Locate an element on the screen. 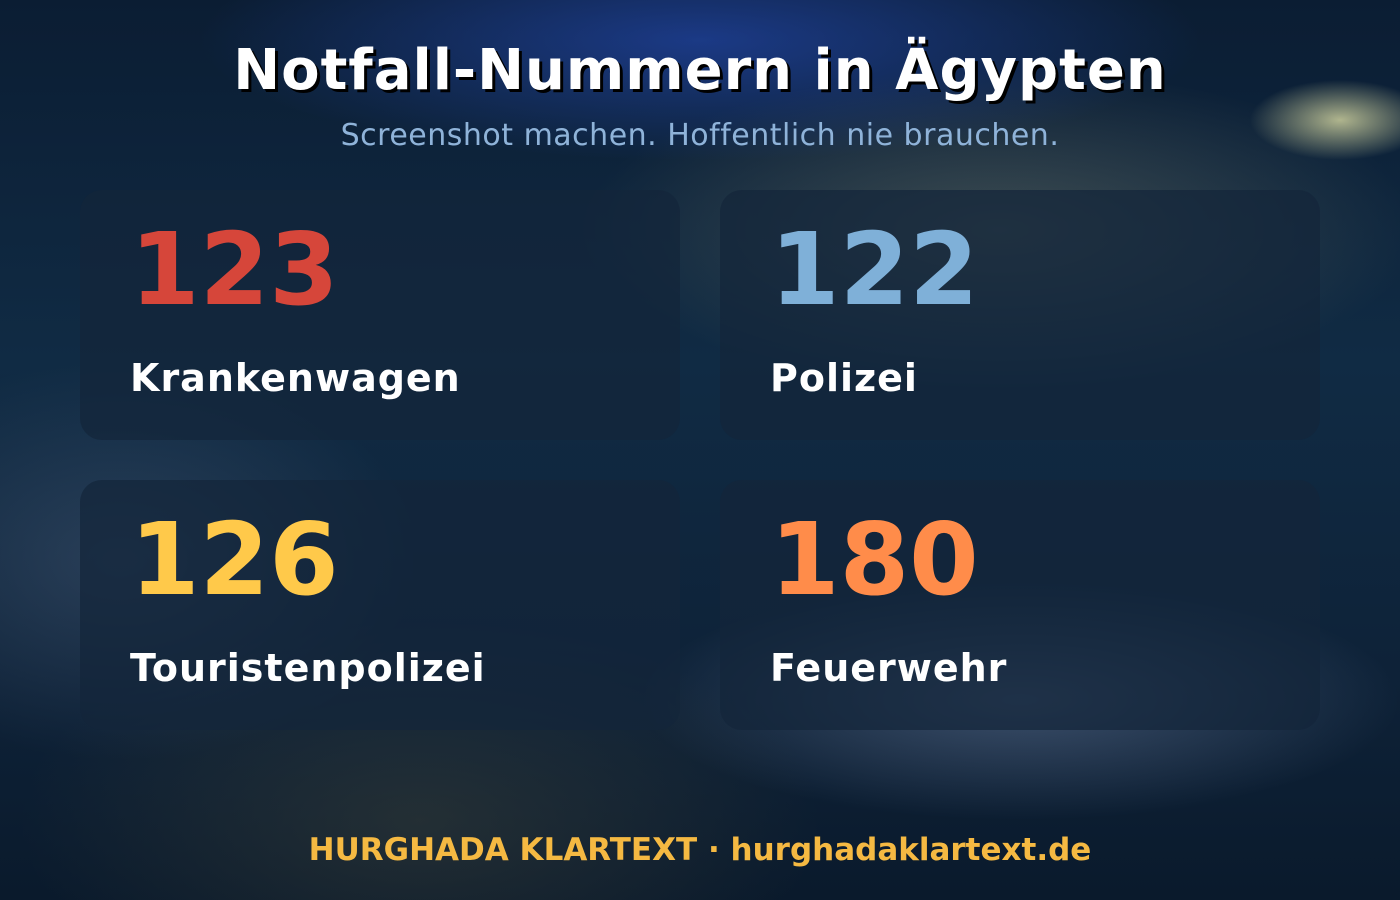 The height and width of the screenshot is (900, 1400). number: 122 is located at coordinates (874, 269).